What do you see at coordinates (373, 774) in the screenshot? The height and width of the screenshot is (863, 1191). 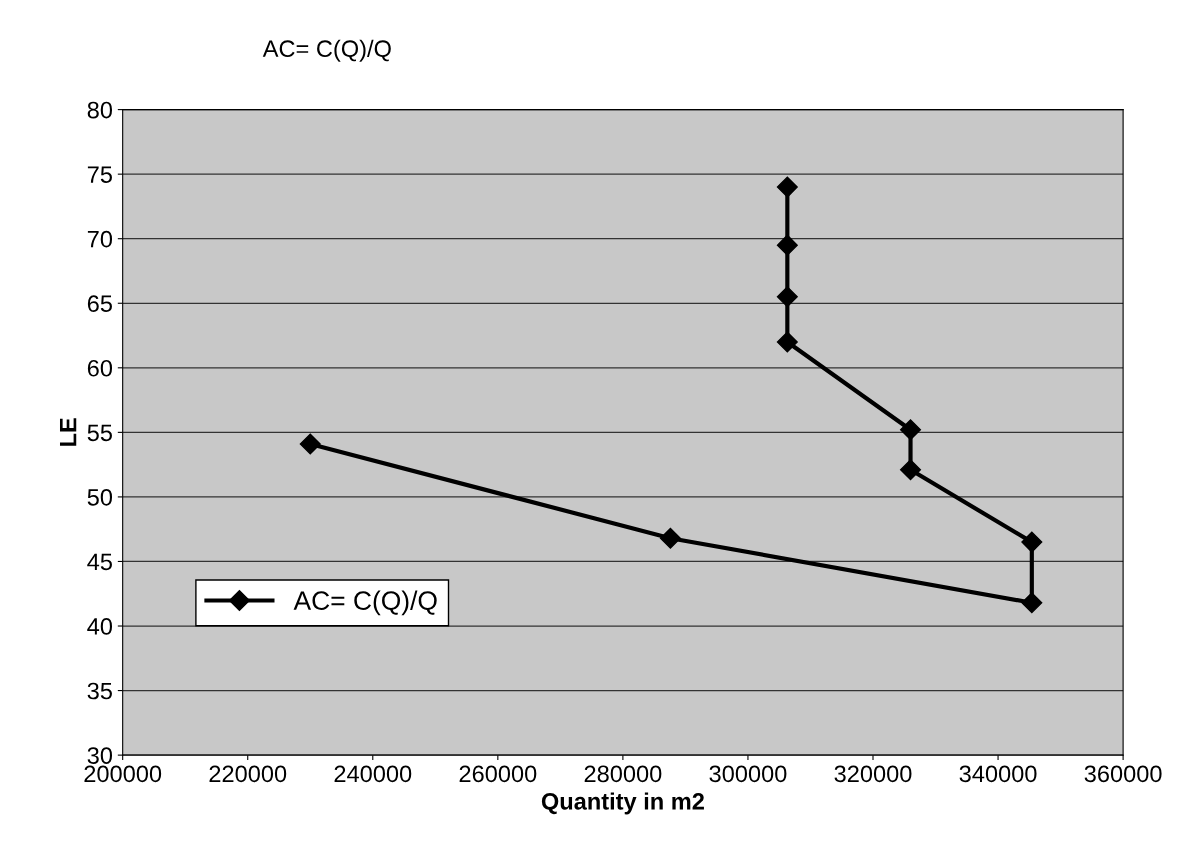 I see `x-tick-label: 240000` at bounding box center [373, 774].